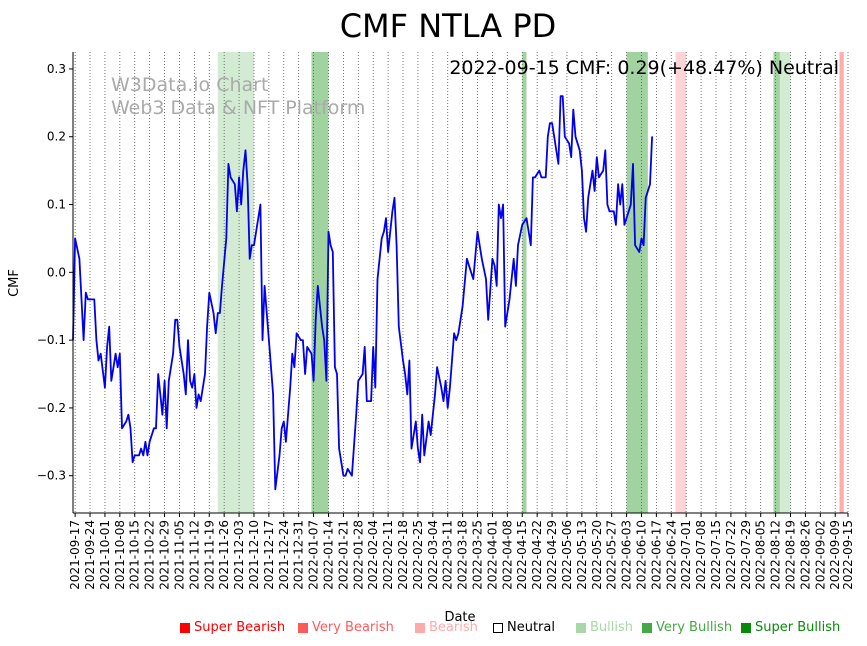  I want to click on legend-item: Bullish, so click(604, 627).